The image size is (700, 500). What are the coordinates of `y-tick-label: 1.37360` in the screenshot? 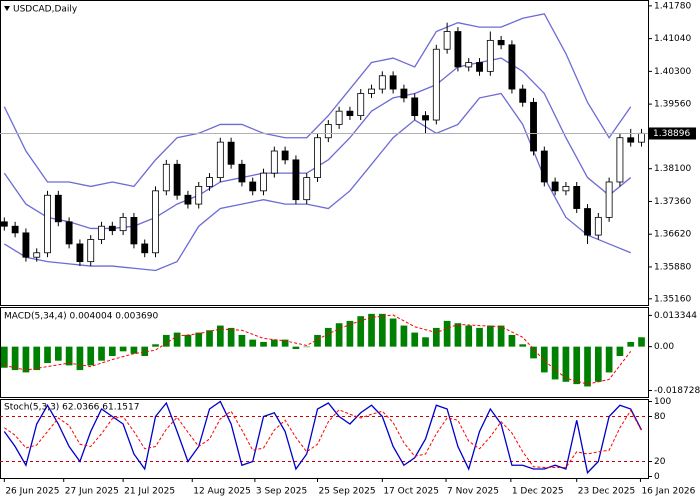 It's located at (672, 202).